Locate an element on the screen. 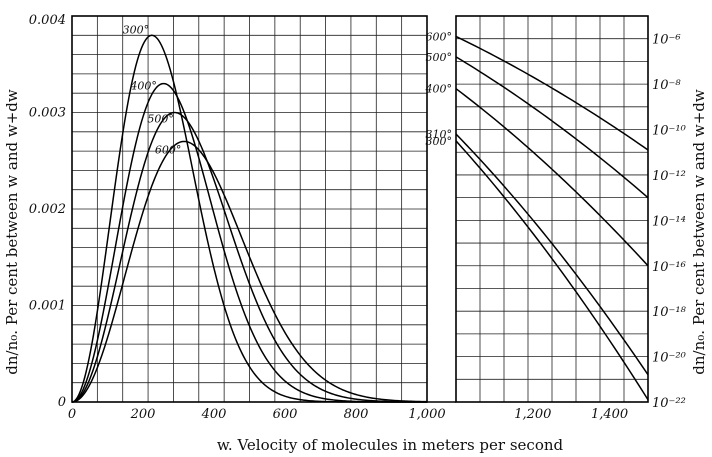  curve-label-right: 310° is located at coordinates (439, 134).